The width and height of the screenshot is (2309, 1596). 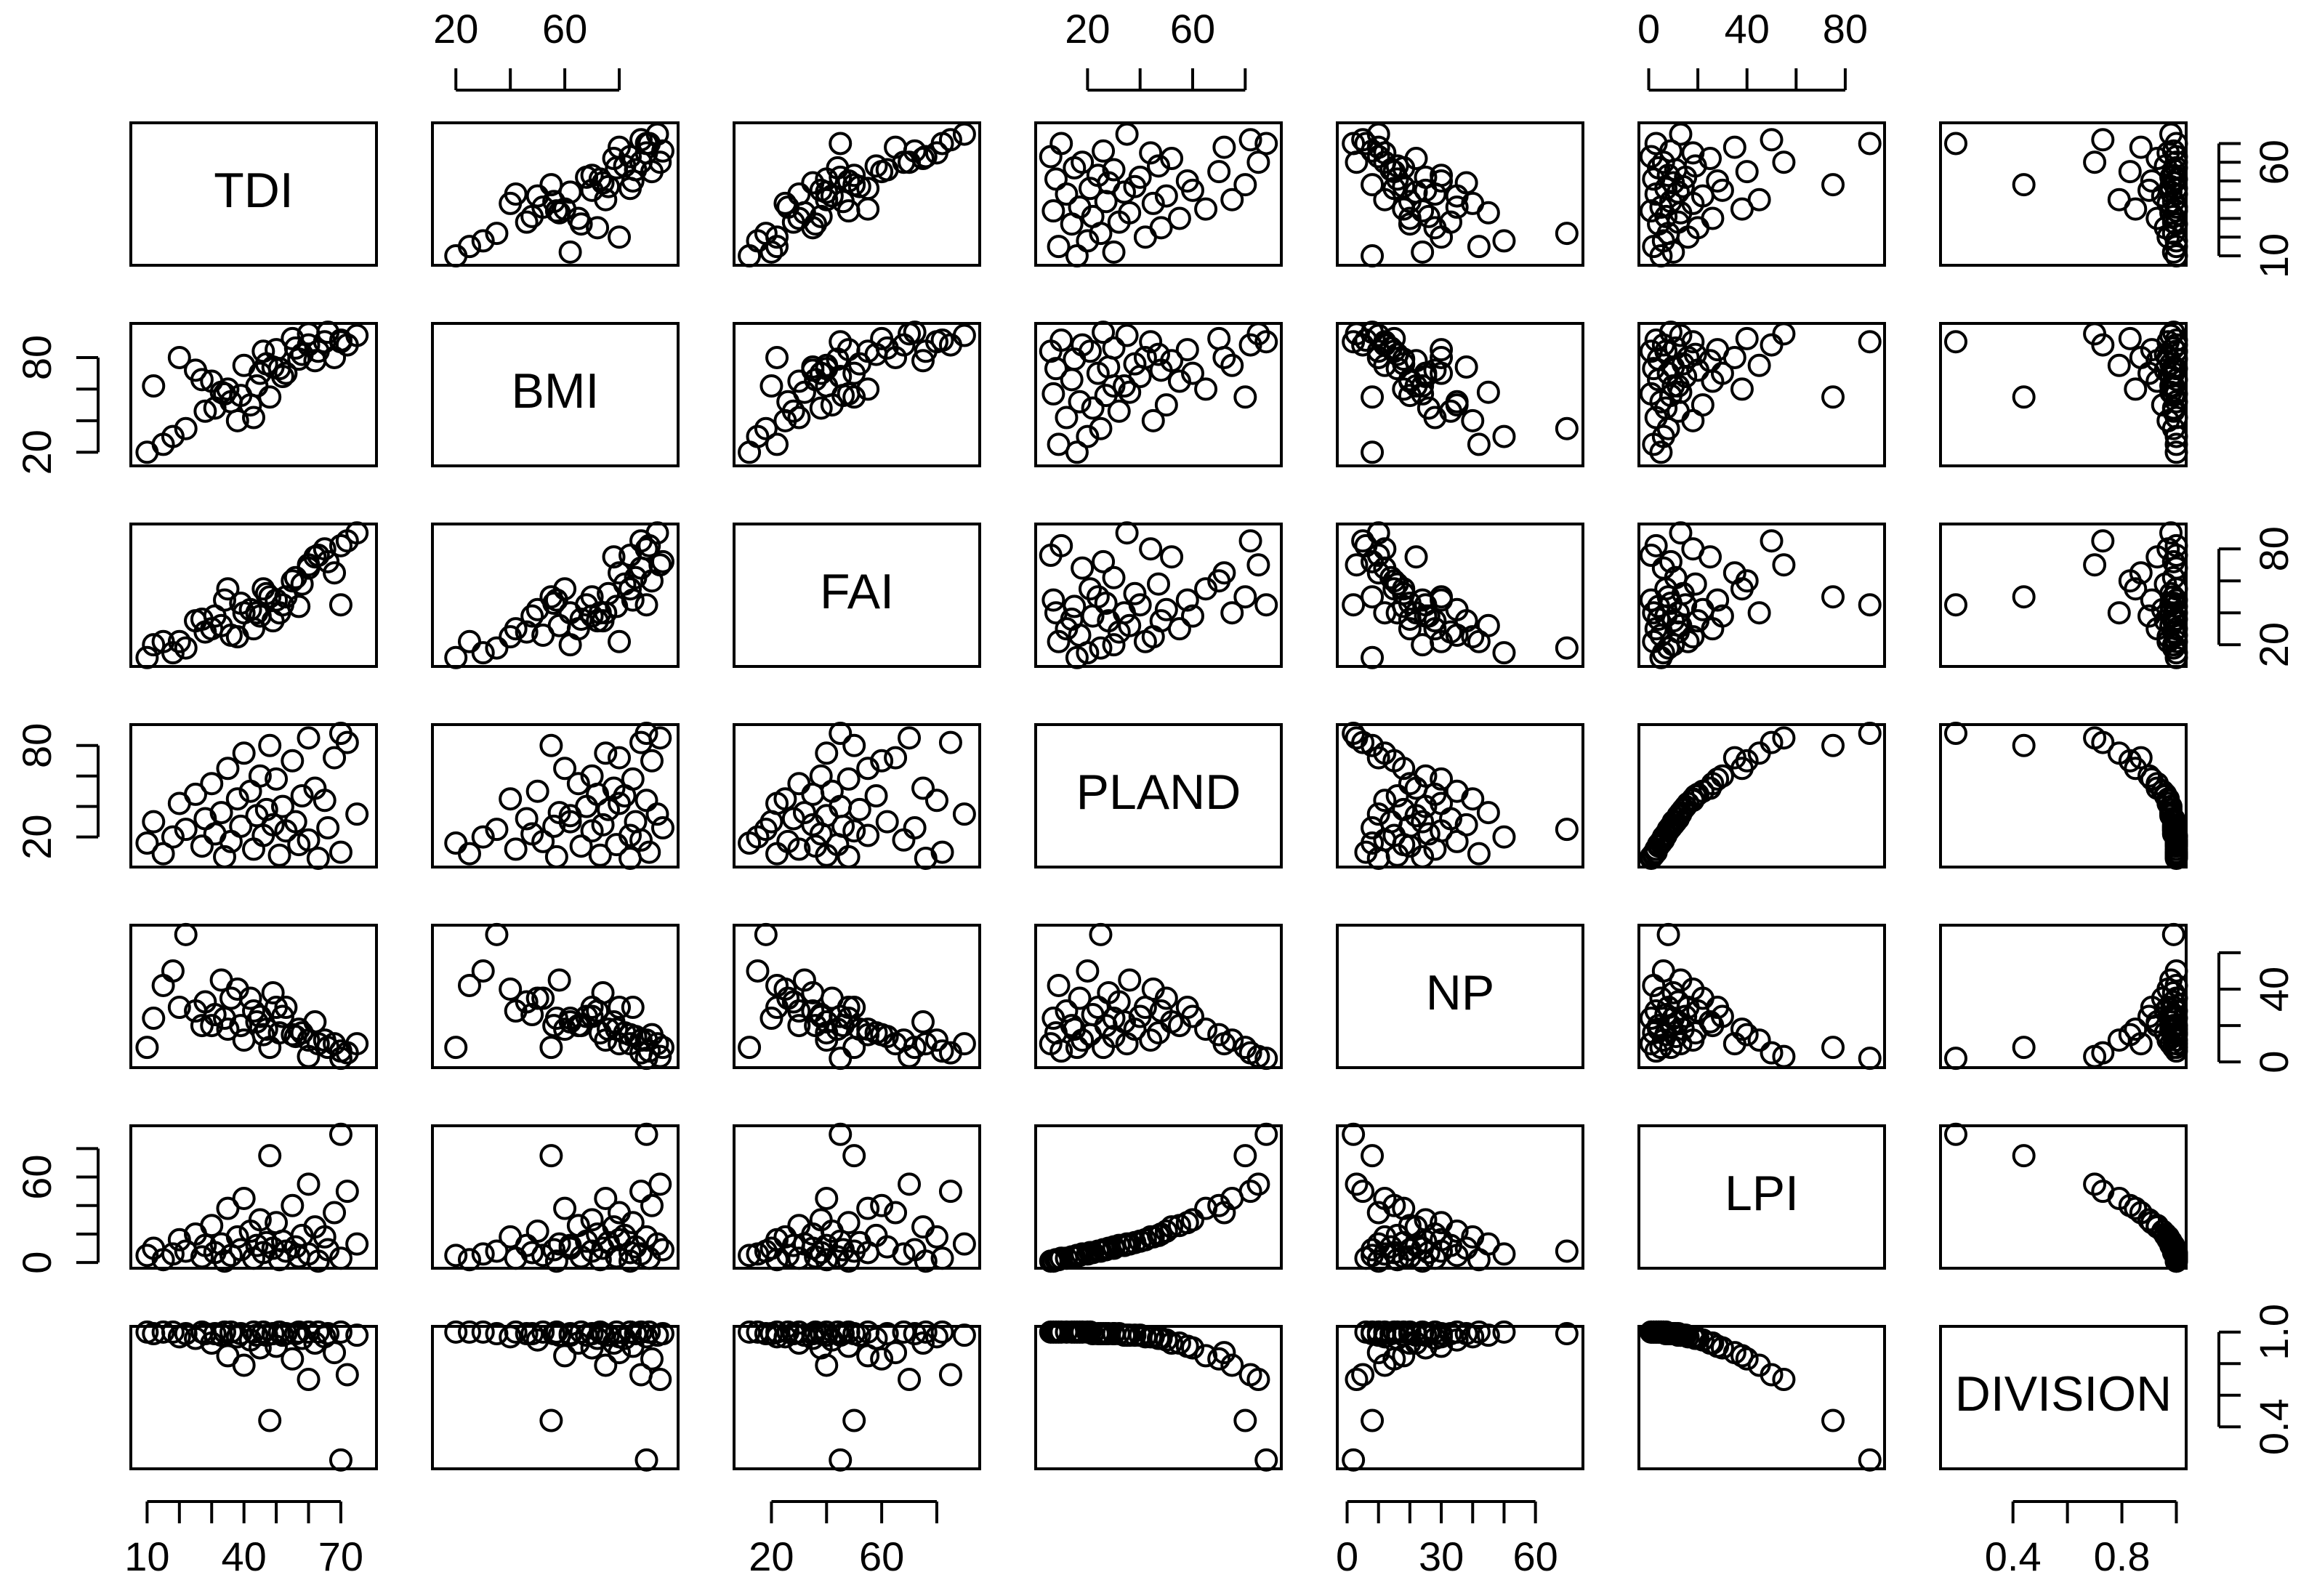 I want to click on x-tick-label: 20, so click(x=1087, y=29).